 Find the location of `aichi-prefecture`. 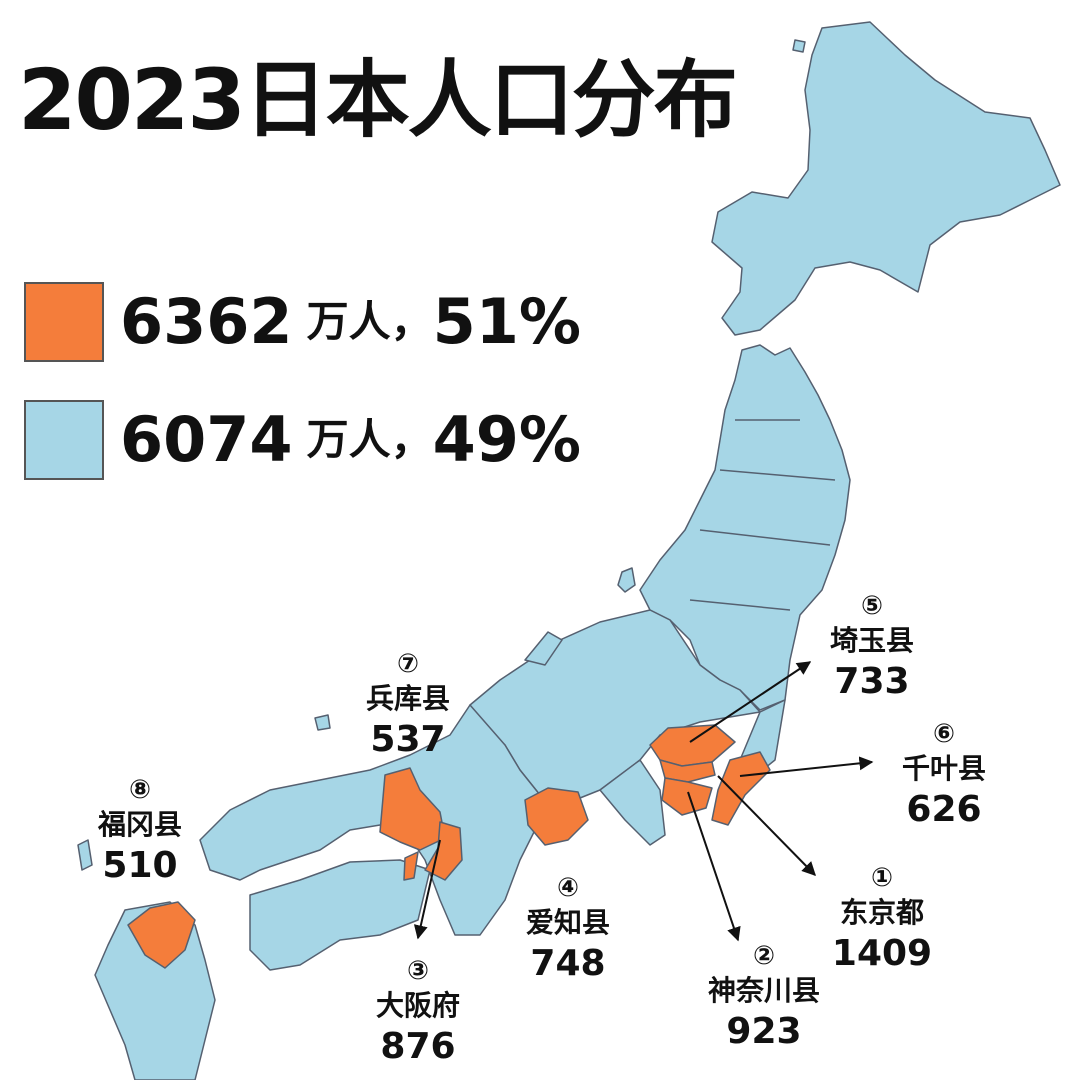

aichi-prefecture is located at coordinates (556, 816).